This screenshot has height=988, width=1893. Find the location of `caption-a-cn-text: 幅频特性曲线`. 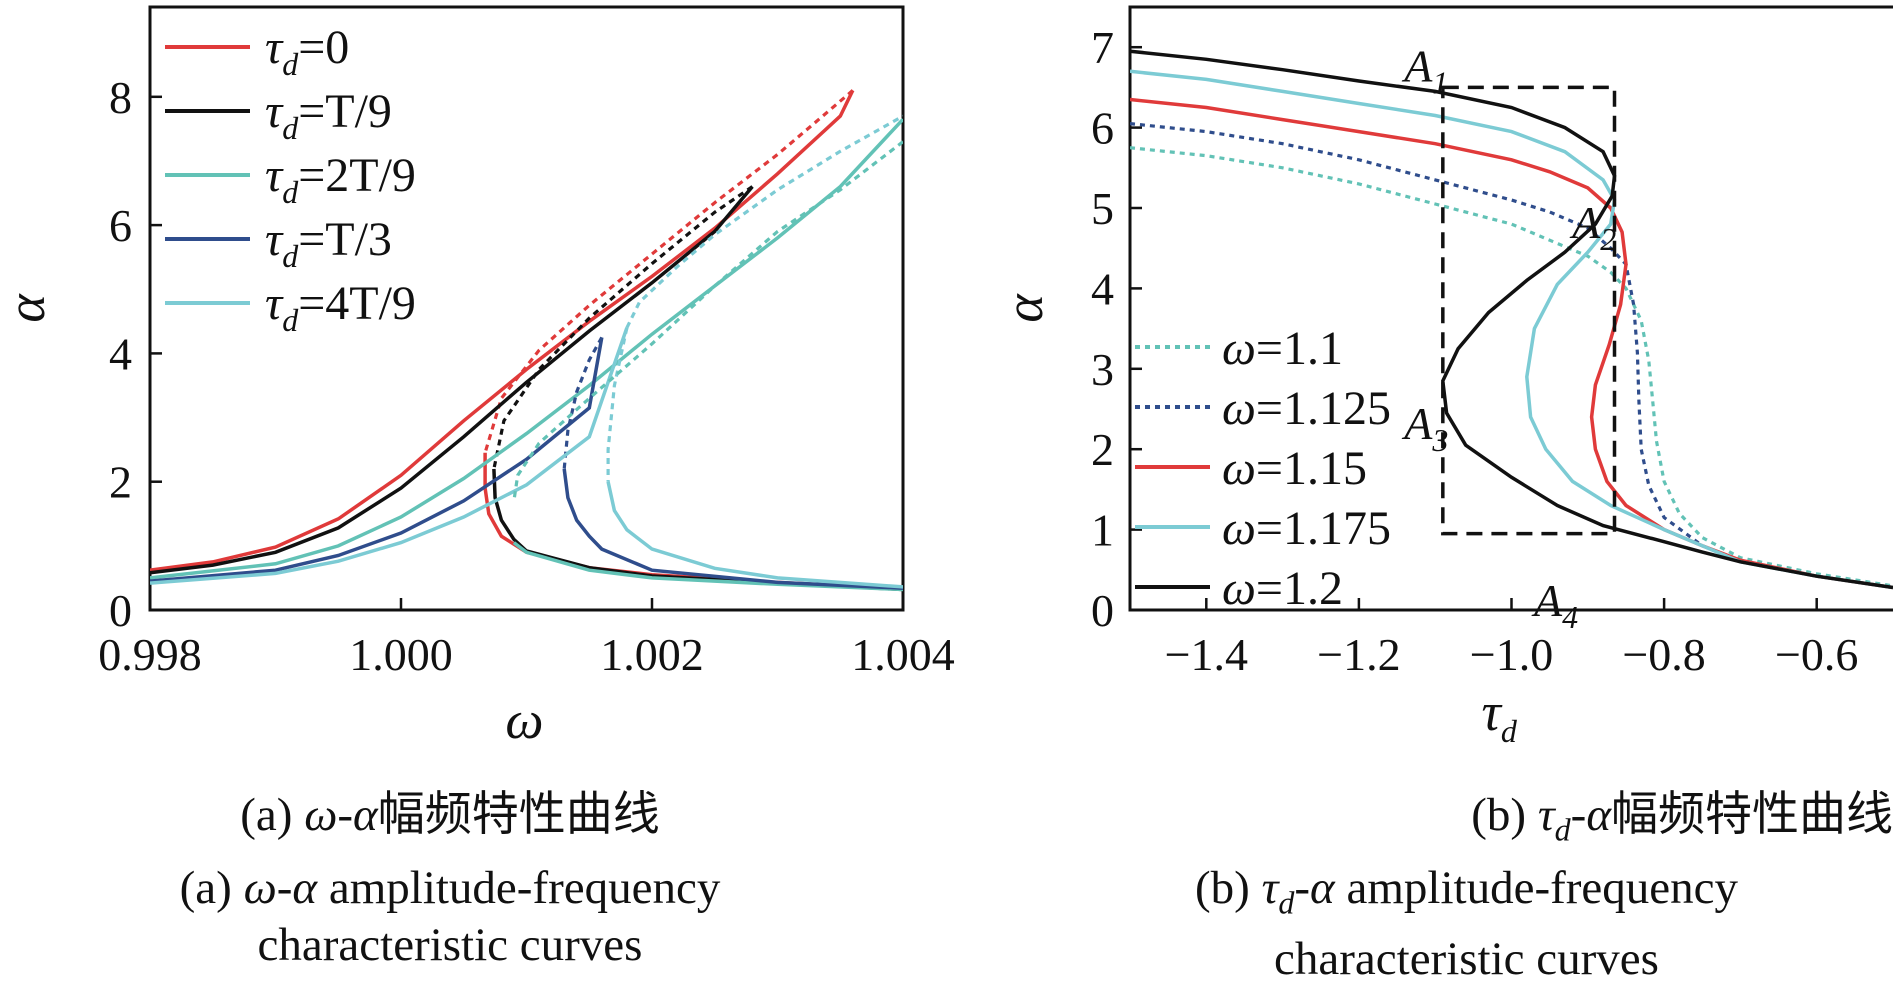

caption-a-cn-text: 幅频特性曲线 is located at coordinates (518, 815).